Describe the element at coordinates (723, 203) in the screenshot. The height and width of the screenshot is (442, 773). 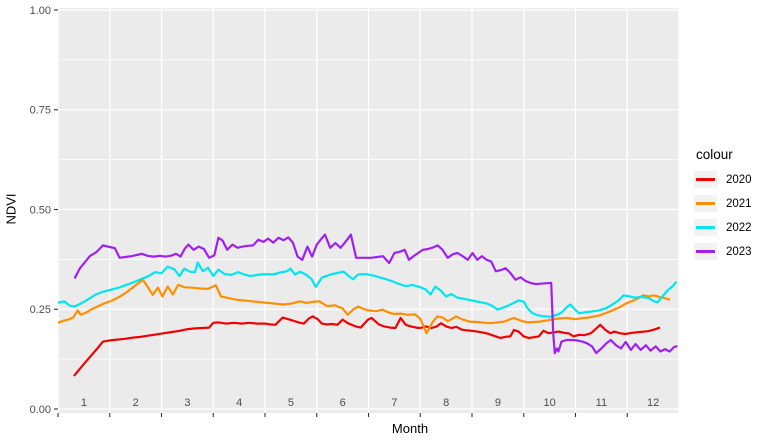
I see `legend-entry-2021: 2021` at that location.